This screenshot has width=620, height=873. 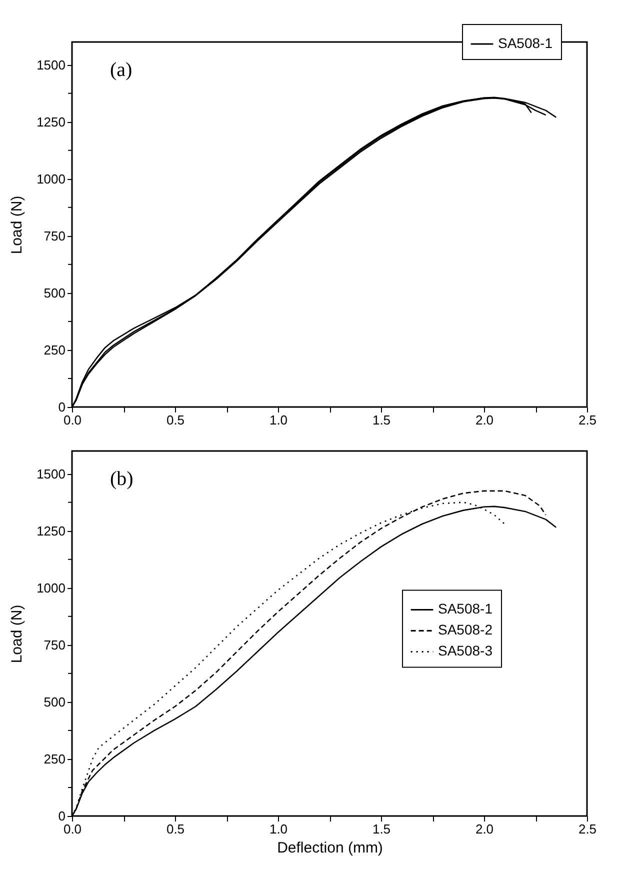 I want to click on annotation: (b), so click(x=122, y=479).